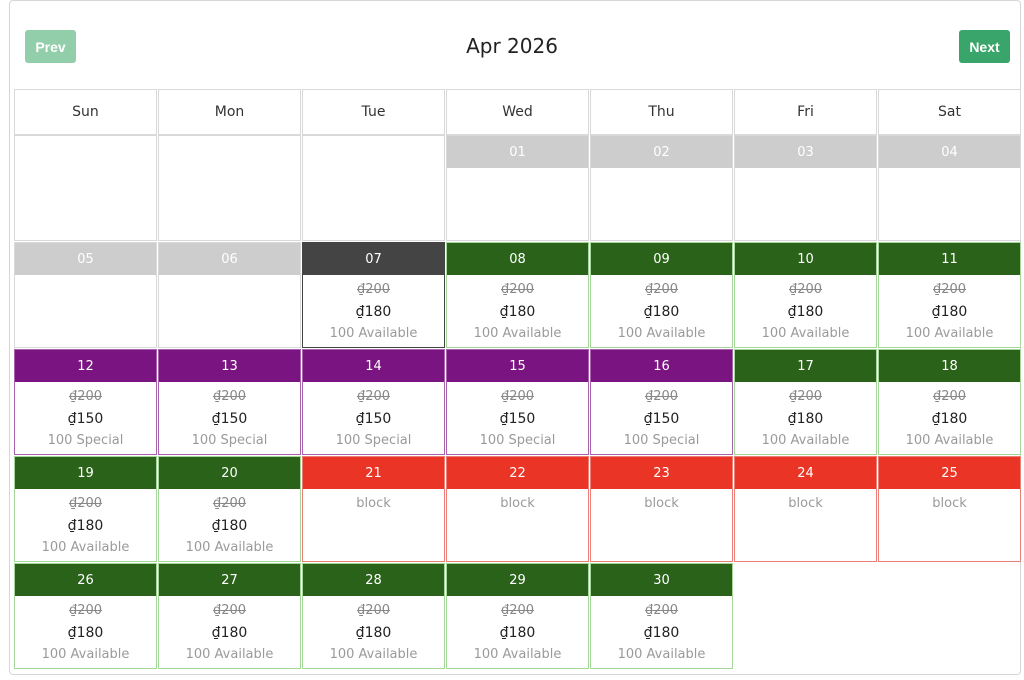  I want to click on day-number: 07, so click(373, 259).